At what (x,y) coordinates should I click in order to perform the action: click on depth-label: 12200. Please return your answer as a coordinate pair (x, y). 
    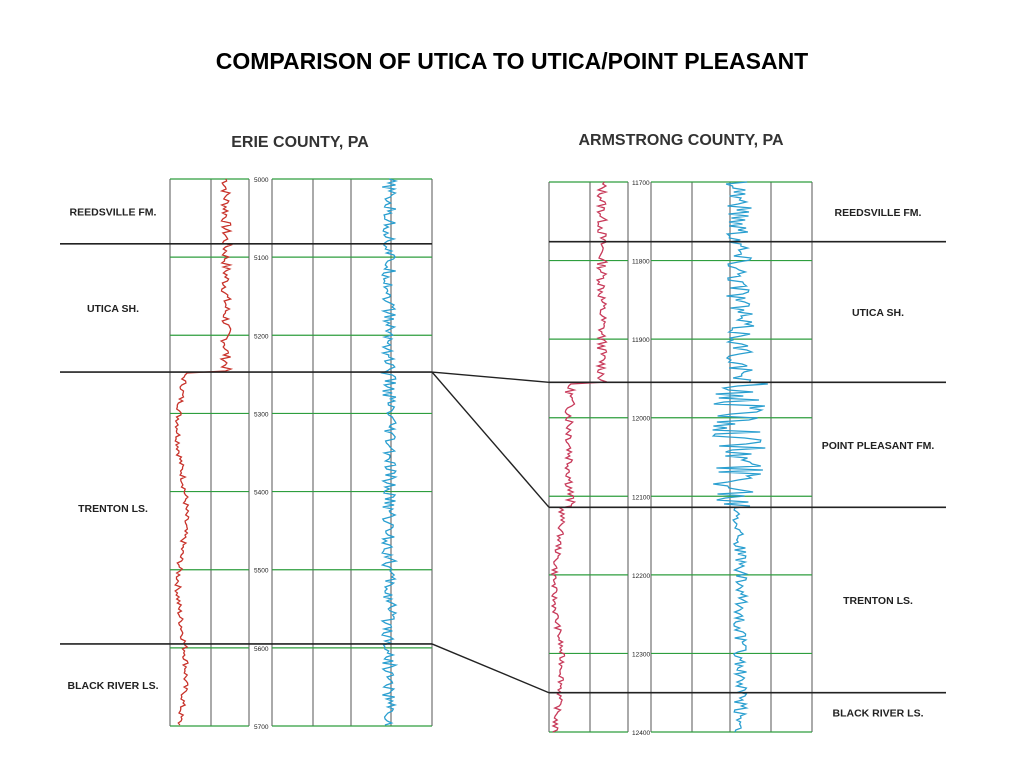
    Looking at the image, I should click on (641, 576).